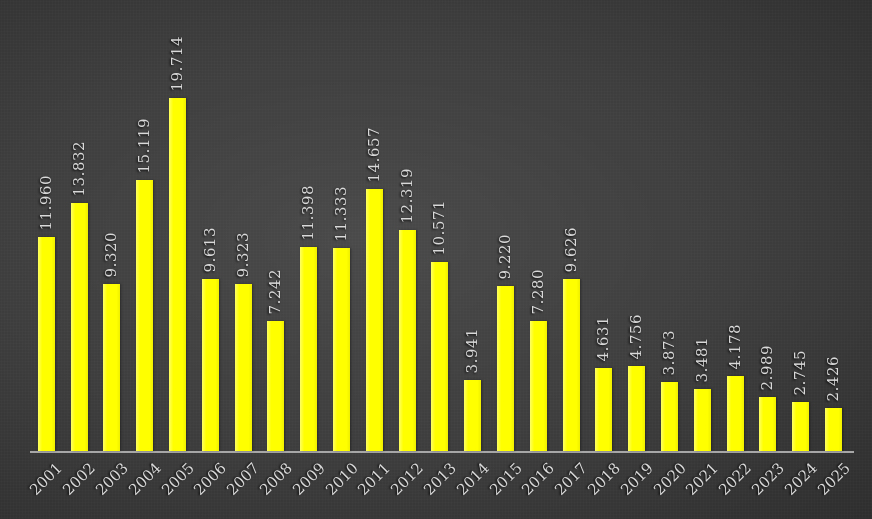  I want to click on x-tick-cell: 2013, so click(440, 486).